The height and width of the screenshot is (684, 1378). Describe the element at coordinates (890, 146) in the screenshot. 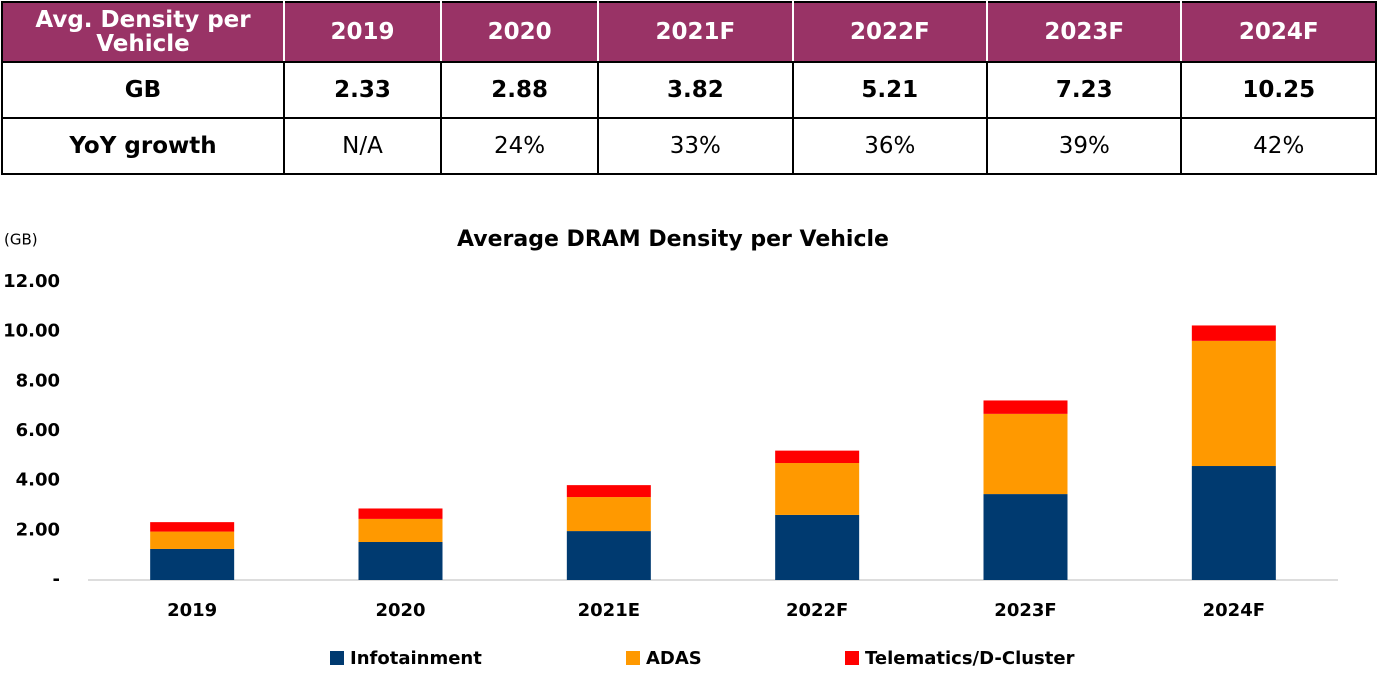

I see `table-cell: 36%` at that location.